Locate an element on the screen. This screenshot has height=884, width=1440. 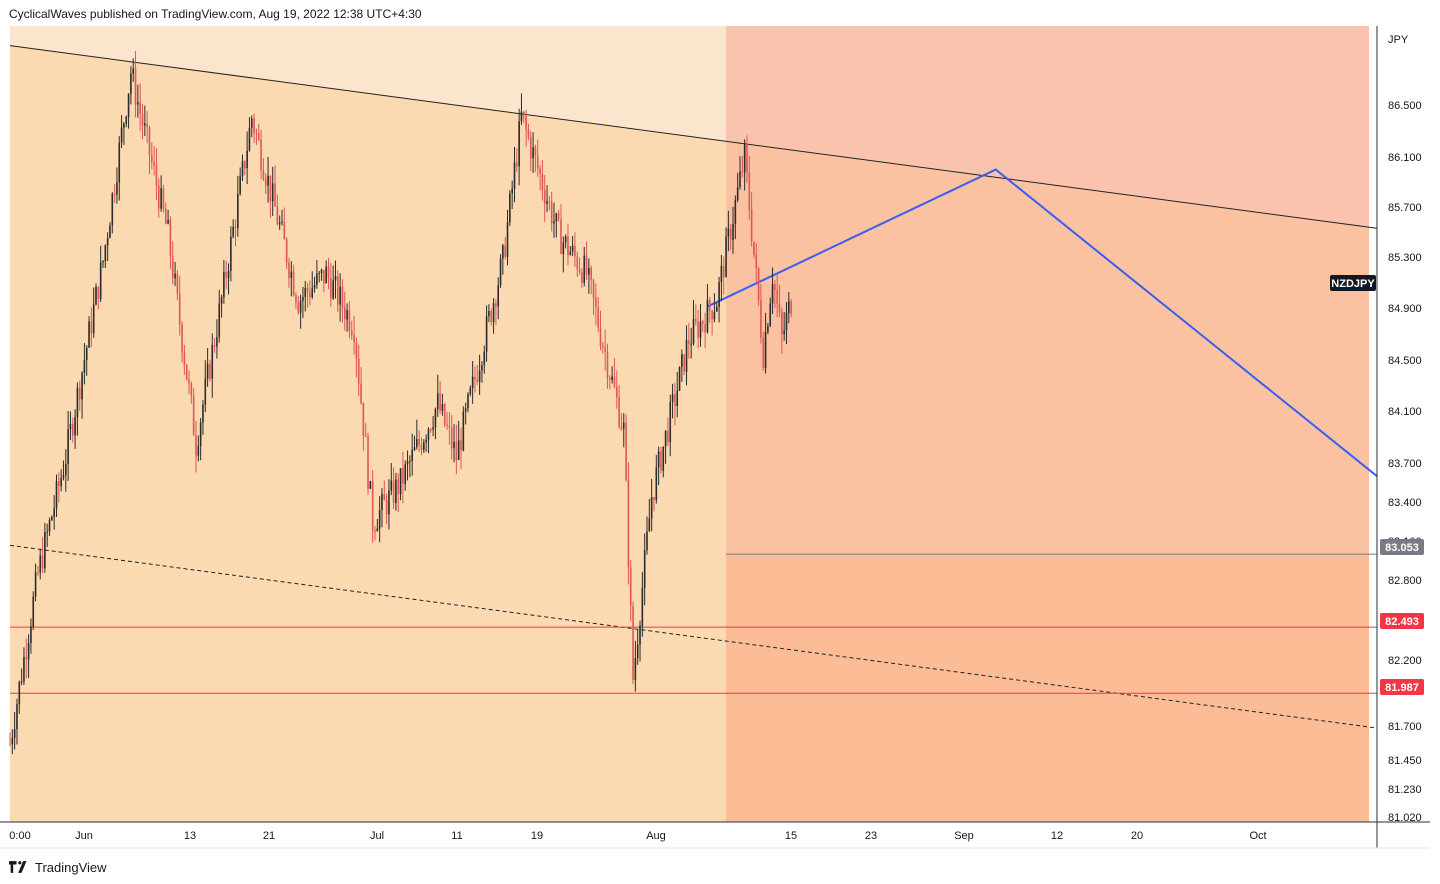
y-tick-label: 84.900 is located at coordinates (1405, 309).